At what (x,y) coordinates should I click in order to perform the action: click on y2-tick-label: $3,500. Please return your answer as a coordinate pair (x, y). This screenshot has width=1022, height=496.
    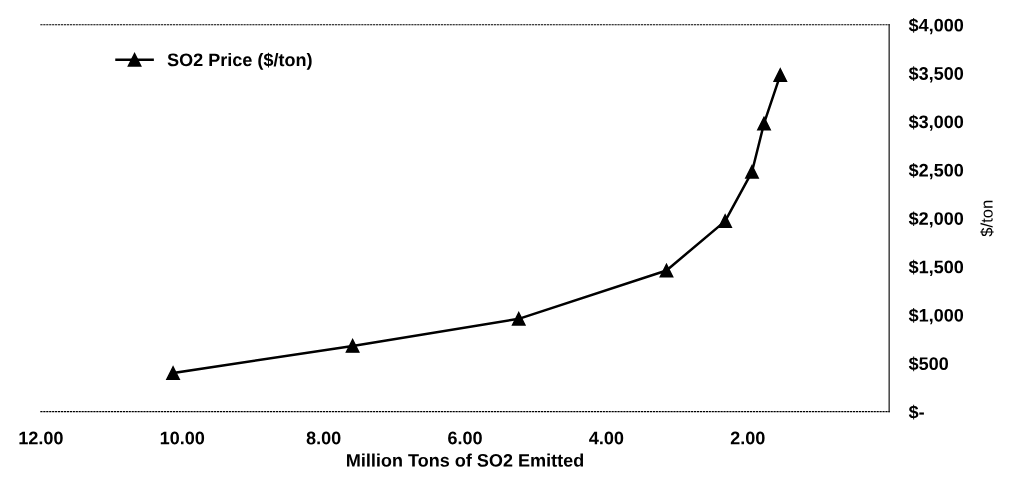
    Looking at the image, I should click on (936, 74).